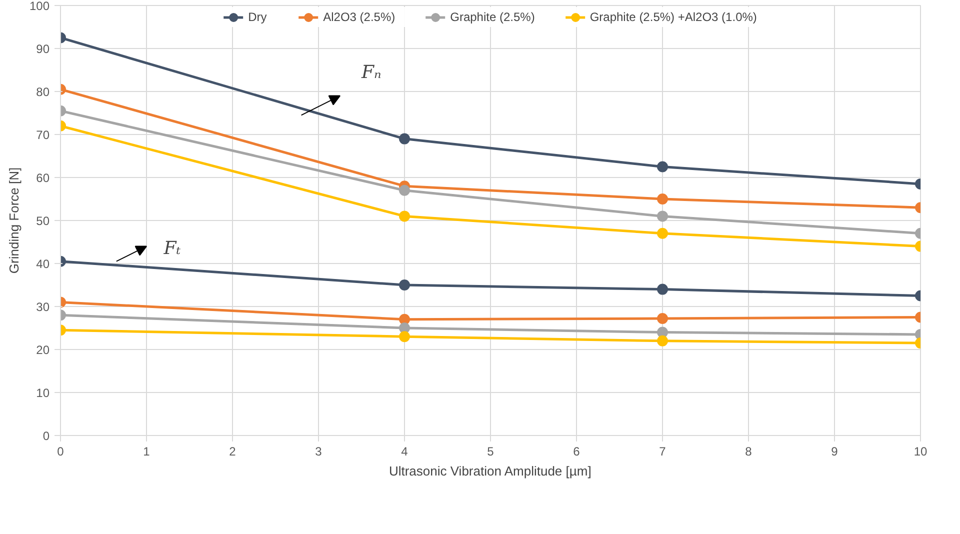 The height and width of the screenshot is (534, 960). I want to click on legend-label: Graphite (2.5%) +Al2O3 (1.0%), so click(673, 17).